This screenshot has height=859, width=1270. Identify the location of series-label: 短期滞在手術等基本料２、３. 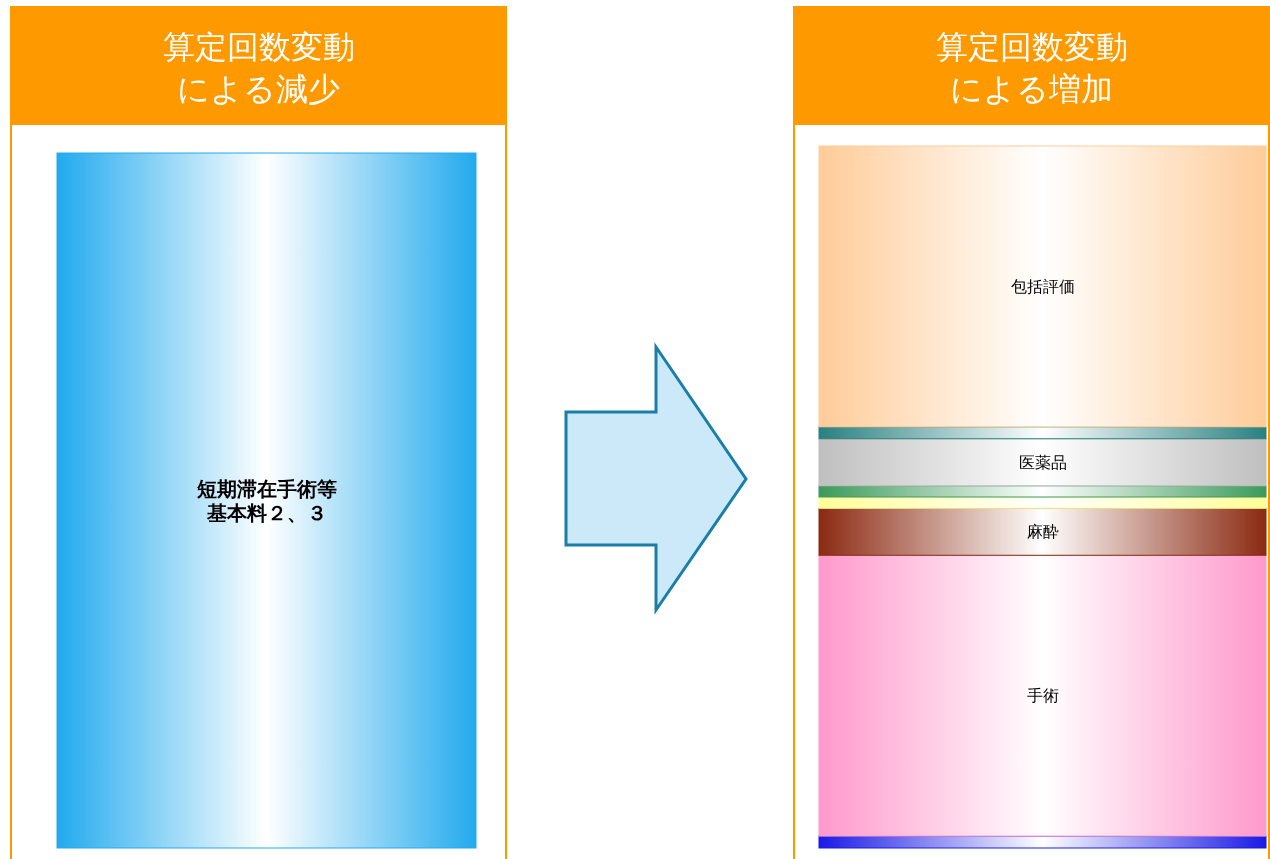
(266, 500).